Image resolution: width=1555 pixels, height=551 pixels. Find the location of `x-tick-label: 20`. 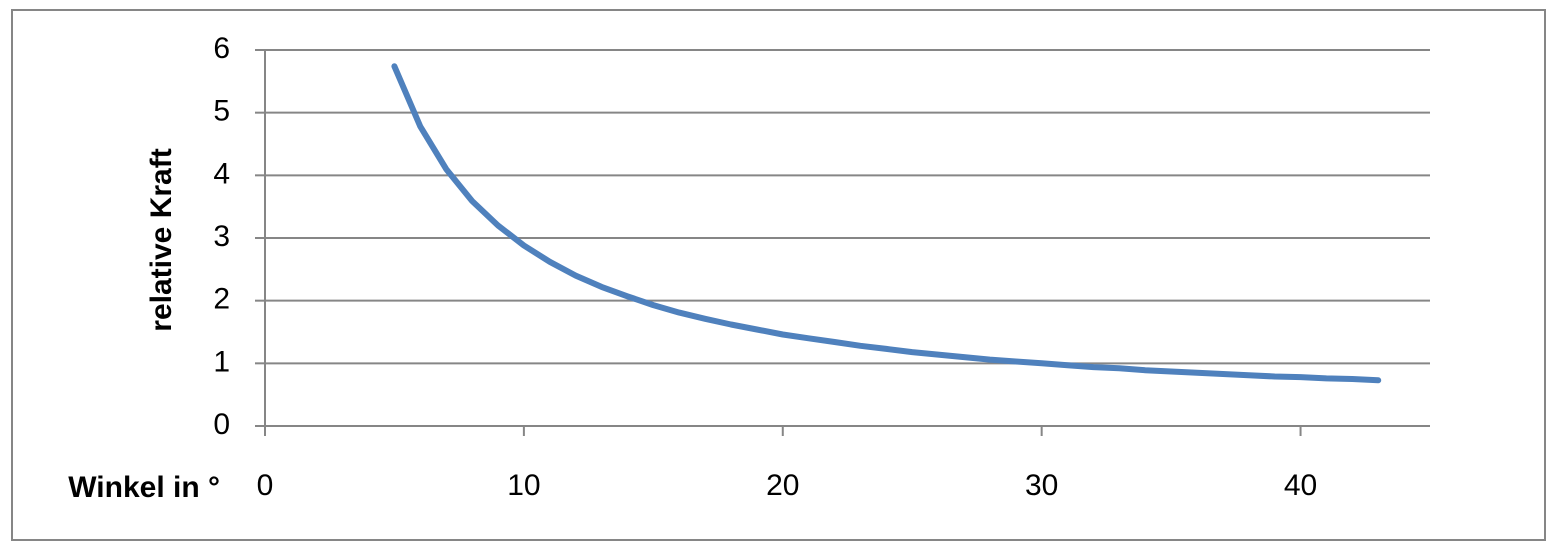

x-tick-label: 20 is located at coordinates (782, 485).